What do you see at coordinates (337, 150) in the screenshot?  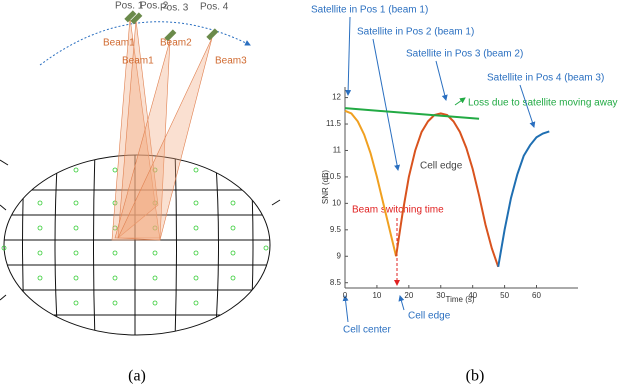 I see `y-tick-label: 11` at bounding box center [337, 150].